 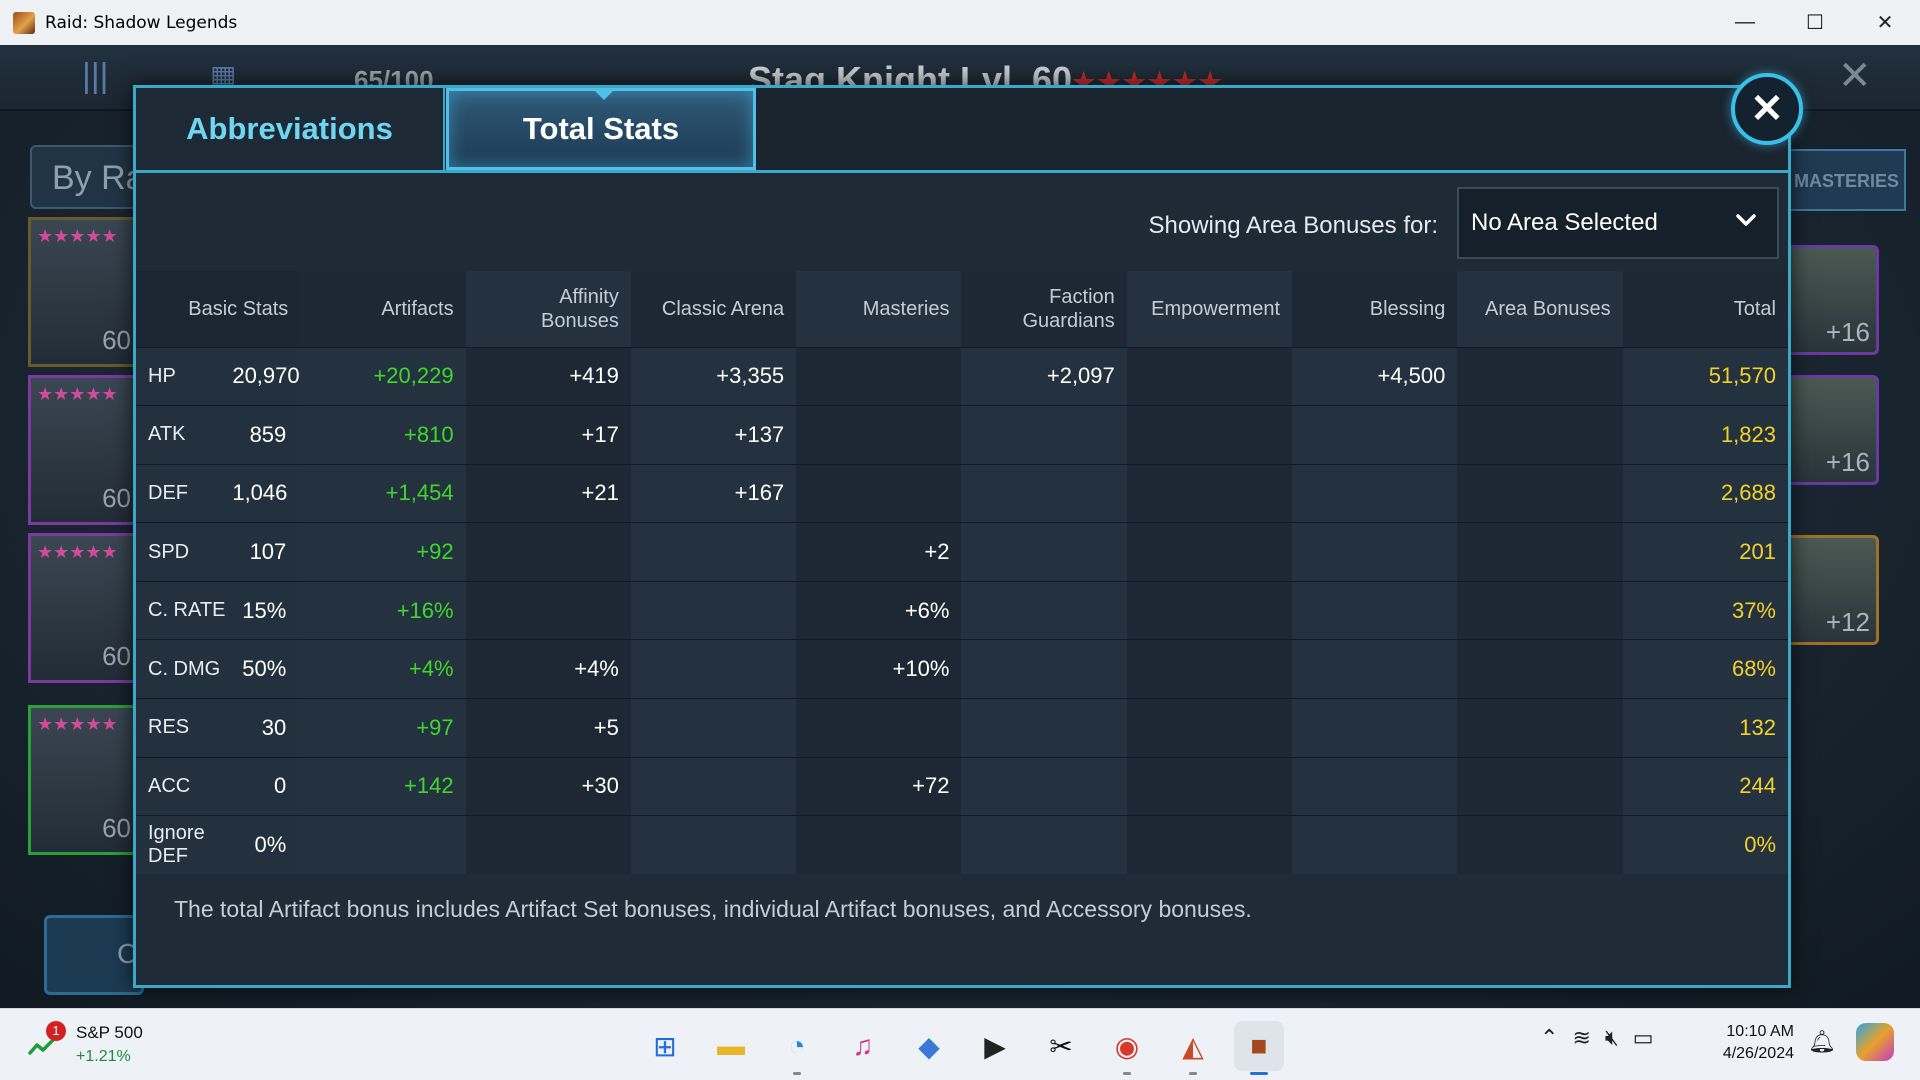 What do you see at coordinates (24, 22) in the screenshot?
I see `raid-app-icon` at bounding box center [24, 22].